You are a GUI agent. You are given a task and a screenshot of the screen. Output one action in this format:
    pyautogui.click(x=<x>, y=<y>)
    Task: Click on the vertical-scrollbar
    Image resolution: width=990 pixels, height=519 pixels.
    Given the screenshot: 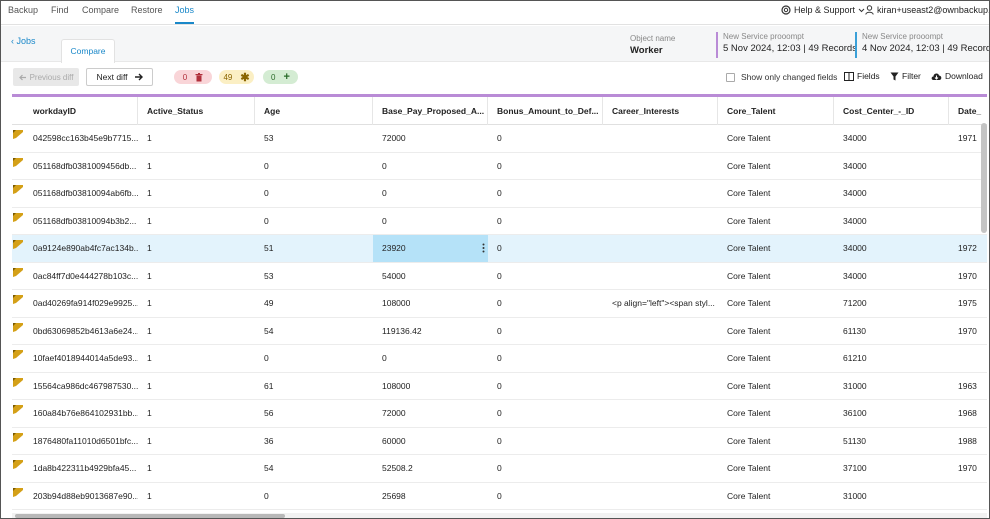 What is the action you would take?
    pyautogui.click(x=984, y=178)
    